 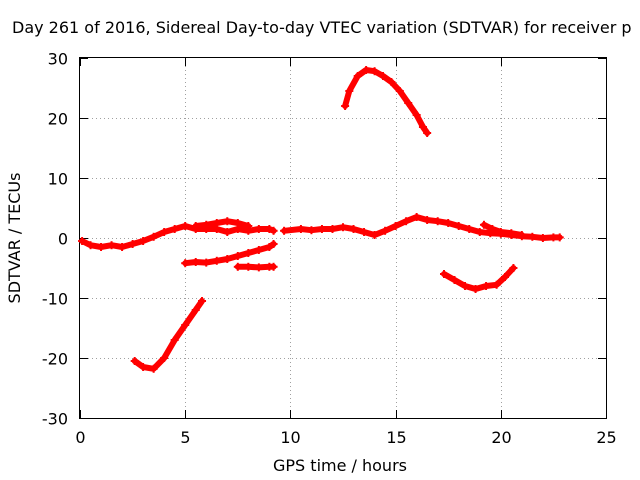 What do you see at coordinates (55, 299) in the screenshot?
I see `y-tick-label: -10` at bounding box center [55, 299].